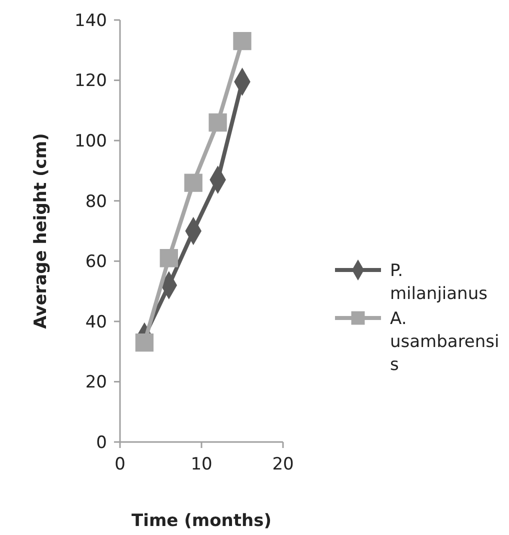 The width and height of the screenshot is (509, 535). What do you see at coordinates (90, 20) in the screenshot?
I see `y-tick-label: 140` at bounding box center [90, 20].